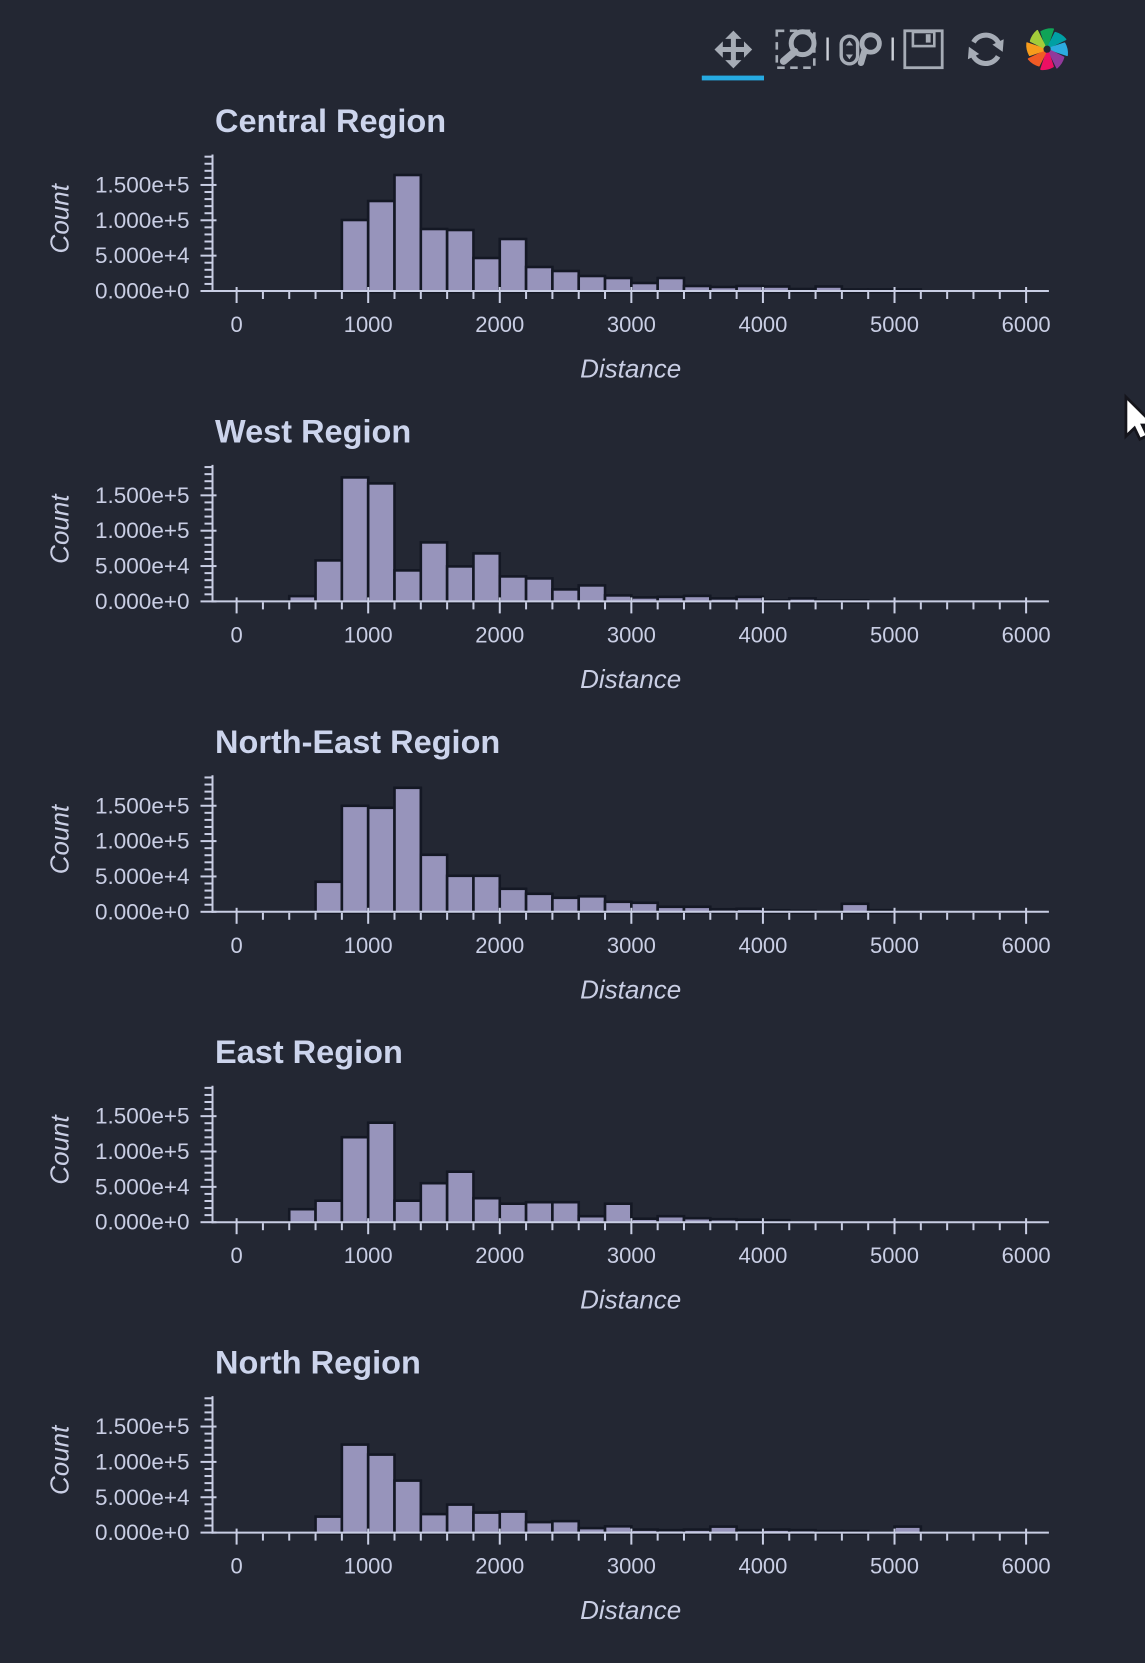  I want to click on svg-text: Central Region, so click(330, 121).